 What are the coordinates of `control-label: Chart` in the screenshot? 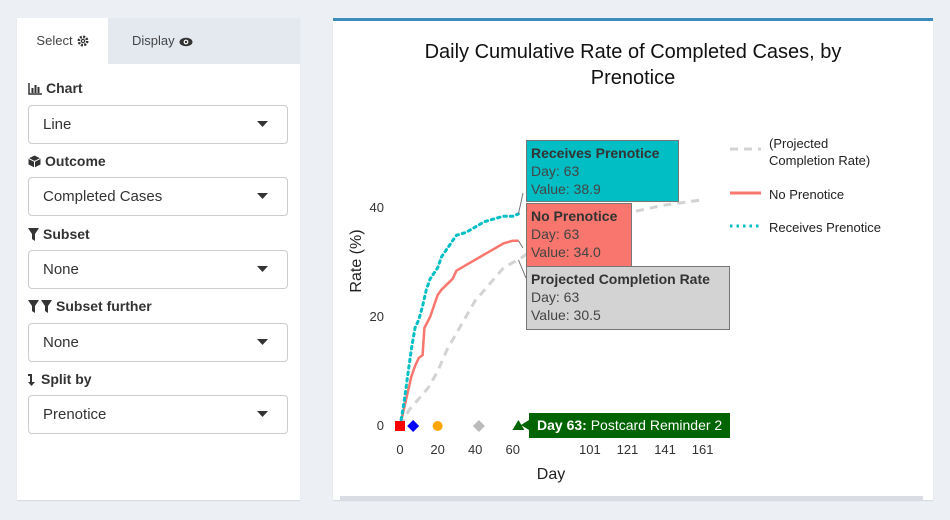 It's located at (55, 88).